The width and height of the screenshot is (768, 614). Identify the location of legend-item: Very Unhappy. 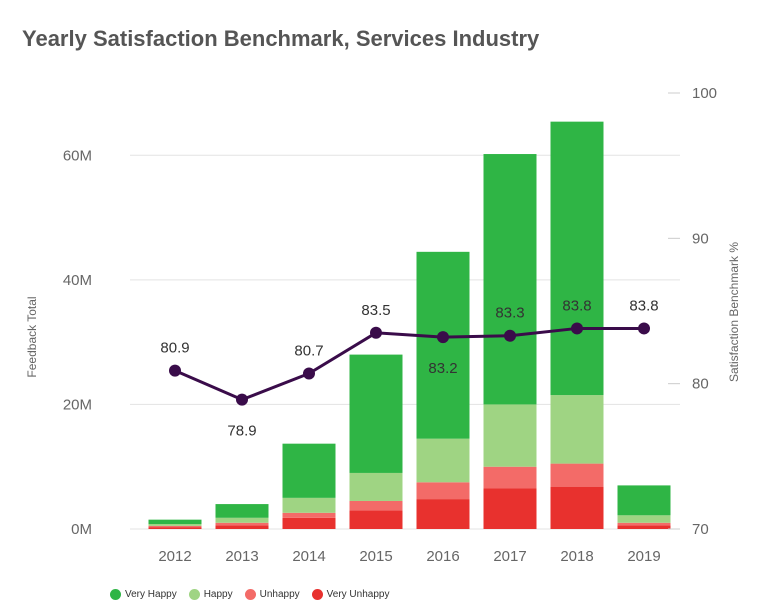
(350, 594).